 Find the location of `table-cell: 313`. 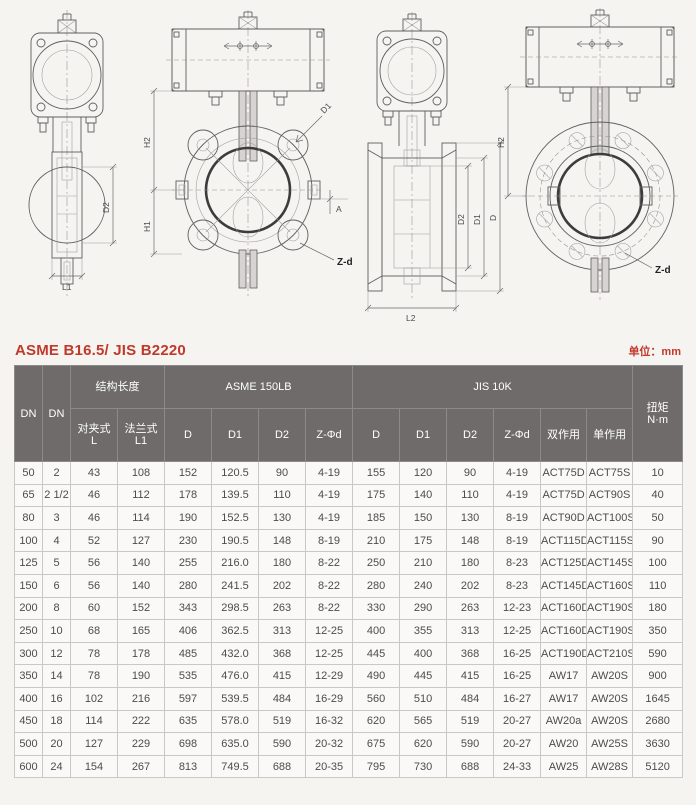

table-cell: 313 is located at coordinates (282, 631).